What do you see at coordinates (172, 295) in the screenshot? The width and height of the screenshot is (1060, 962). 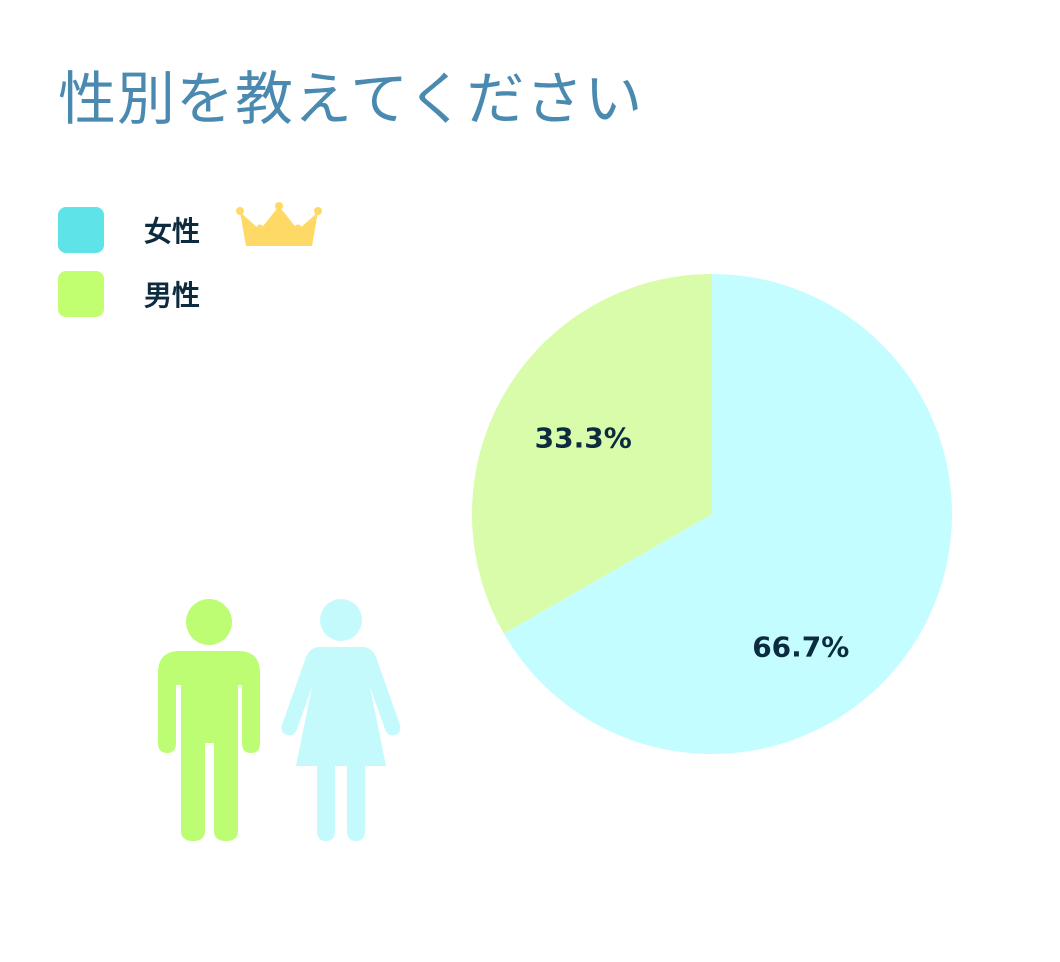 I see `legend-label-male: 男性` at bounding box center [172, 295].